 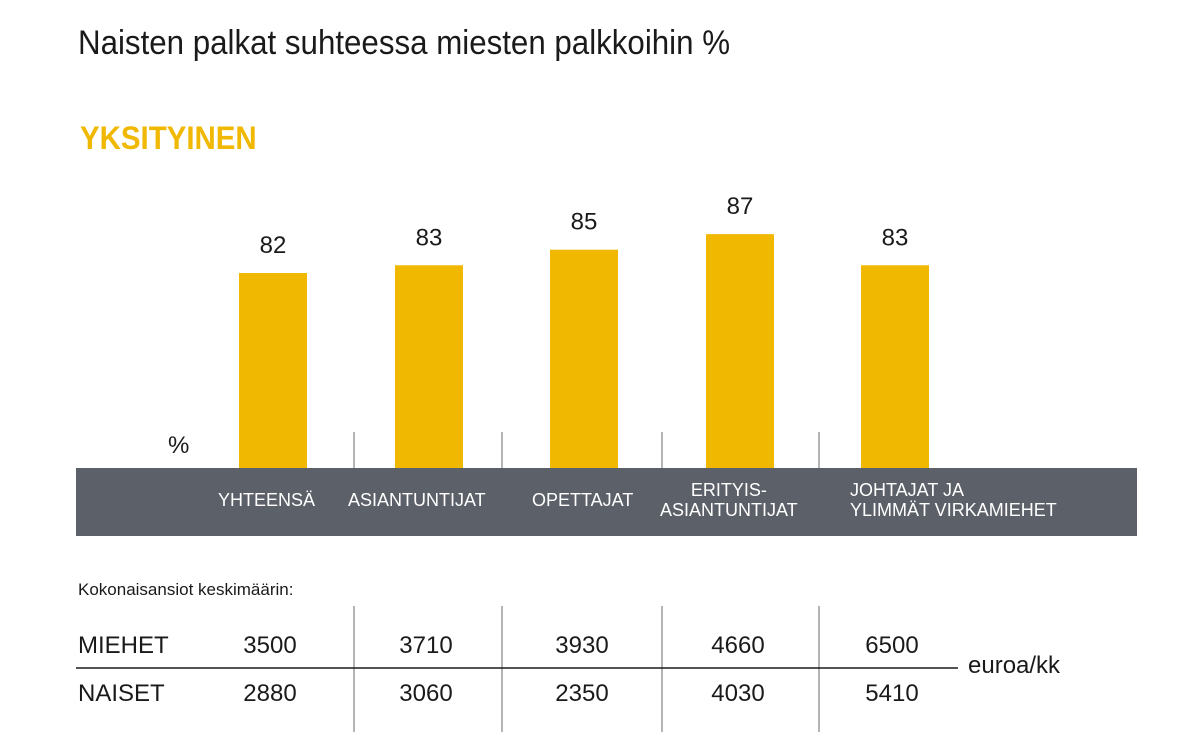 What do you see at coordinates (738, 693) in the screenshot?
I see `table-cell: 4030` at bounding box center [738, 693].